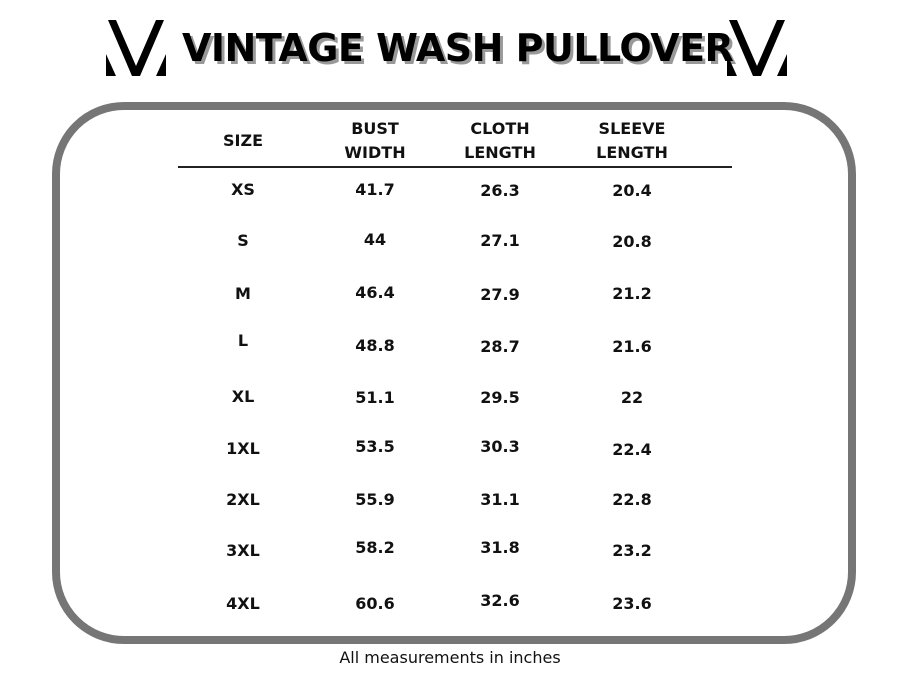  Describe the element at coordinates (500, 397) in the screenshot. I see `measurement-cell: 29.5` at that location.